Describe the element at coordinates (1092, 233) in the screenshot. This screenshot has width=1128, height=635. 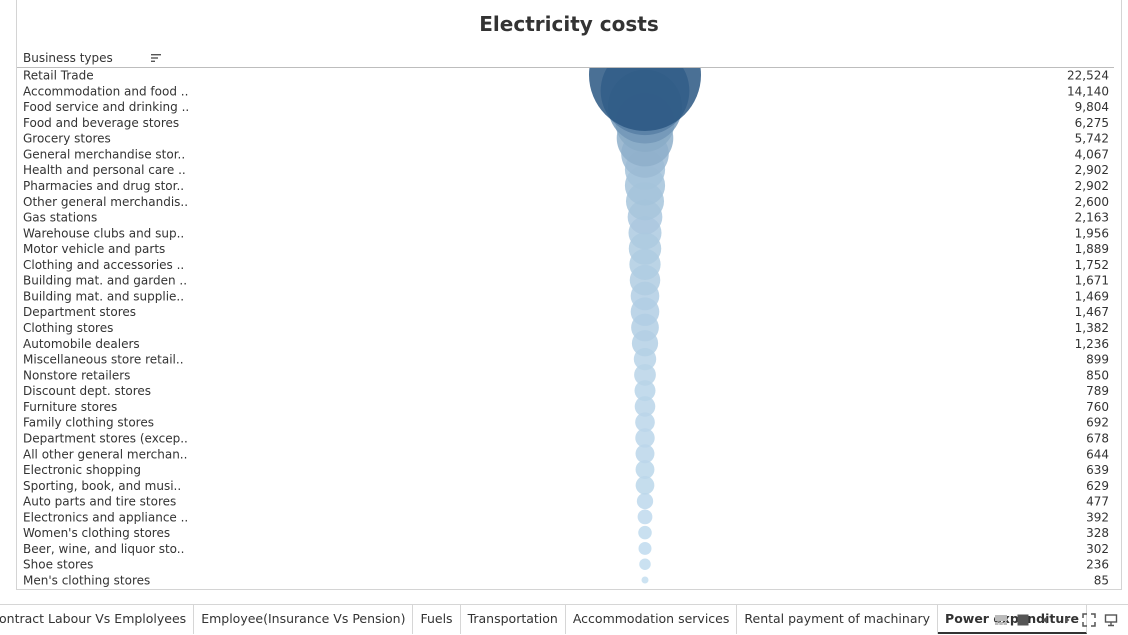
I see `value-label: 1,956` at that location.